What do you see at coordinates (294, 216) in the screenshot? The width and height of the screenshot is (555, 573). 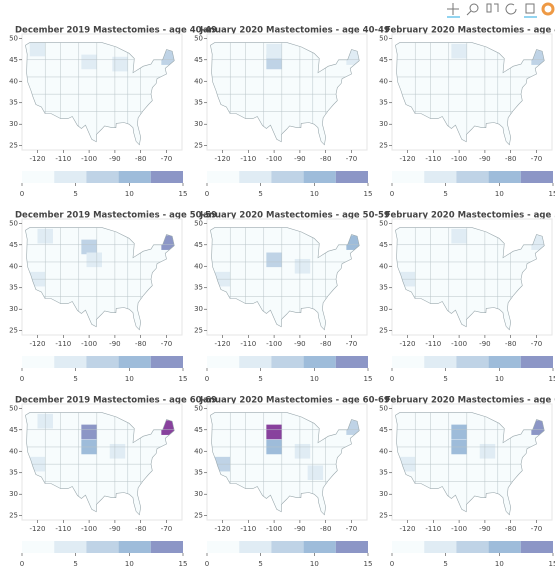 I see `map-title: January 2020 Mastectomies - age 50-59` at bounding box center [294, 216].